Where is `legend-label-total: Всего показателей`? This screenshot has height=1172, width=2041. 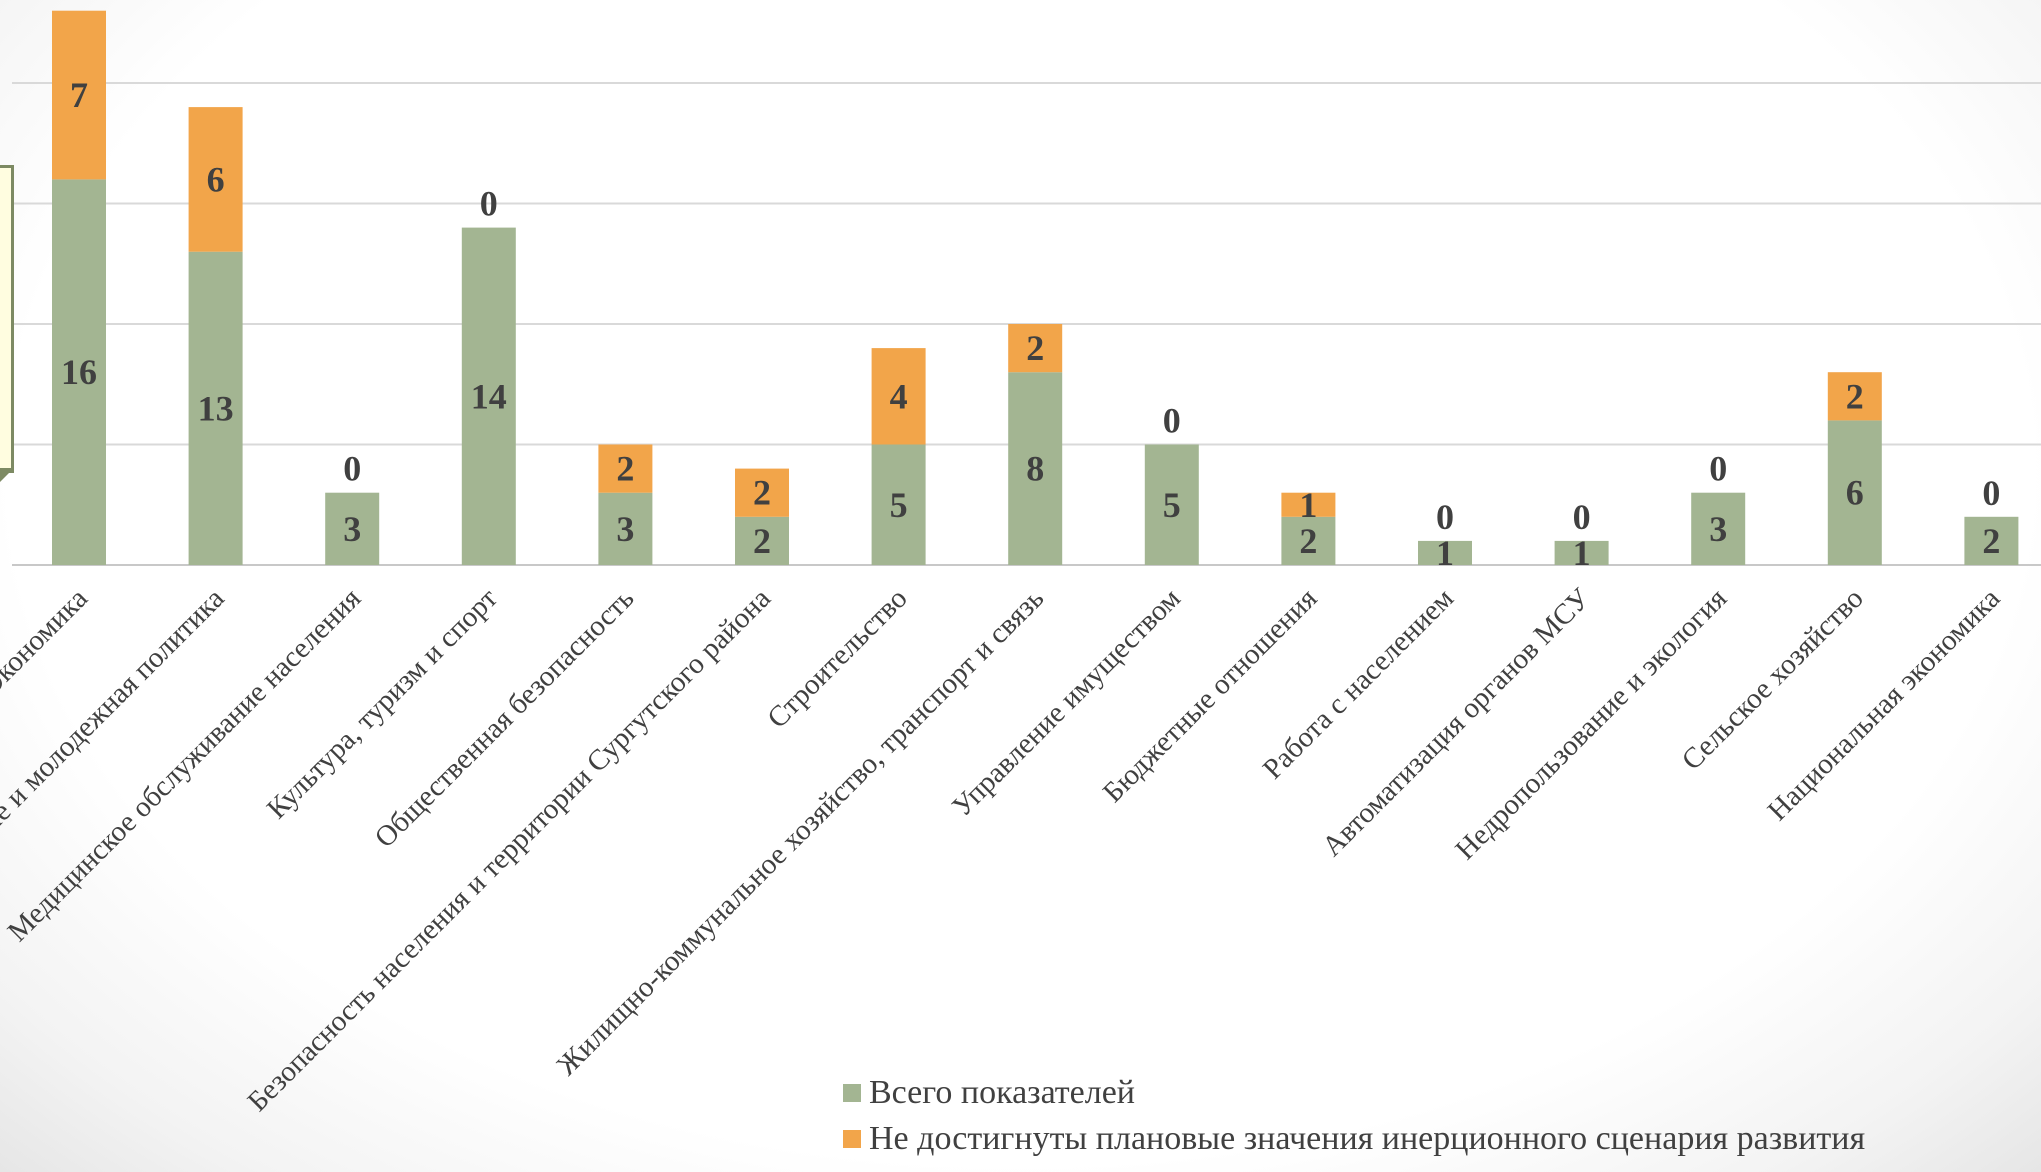 legend-label-total: Всего показателей is located at coordinates (1002, 1092).